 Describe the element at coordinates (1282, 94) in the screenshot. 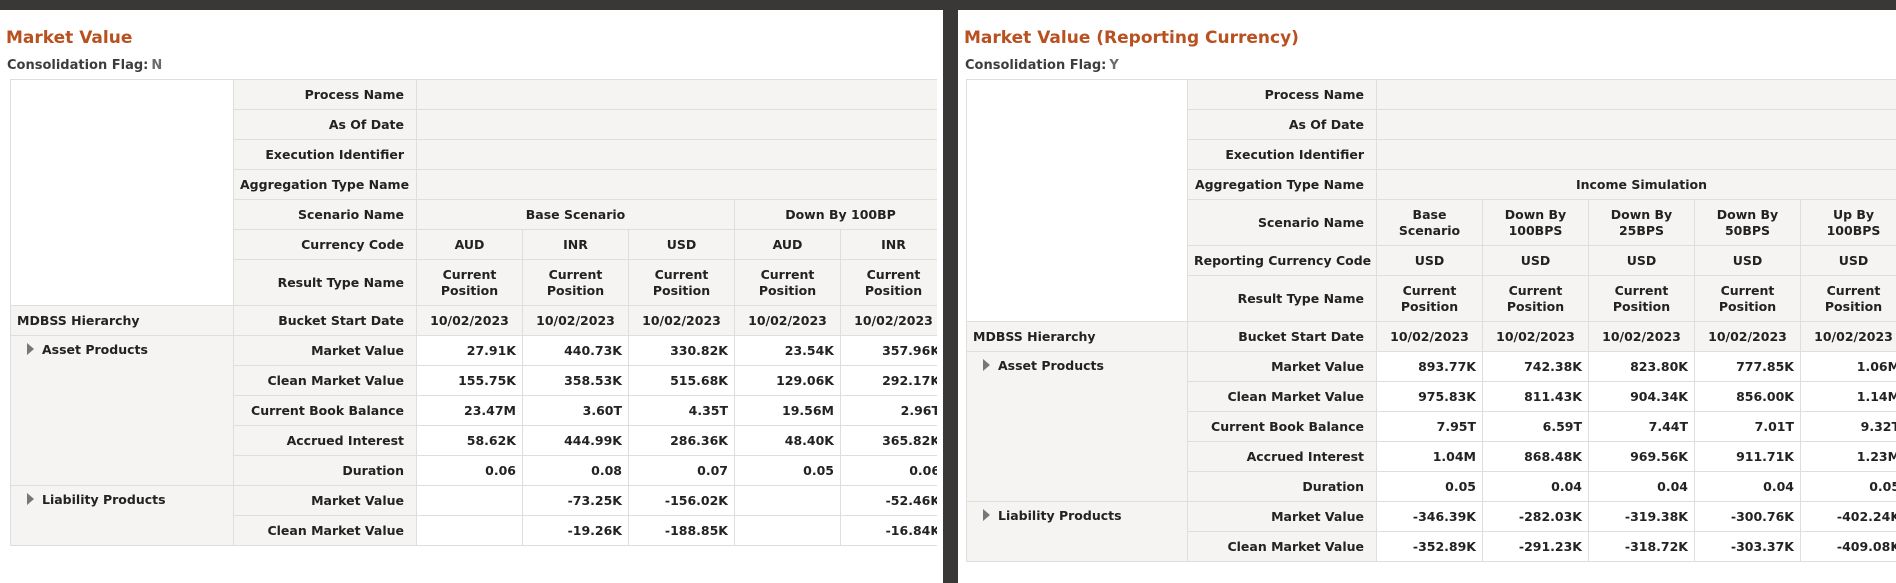

I see `header-label: Process Name` at that location.